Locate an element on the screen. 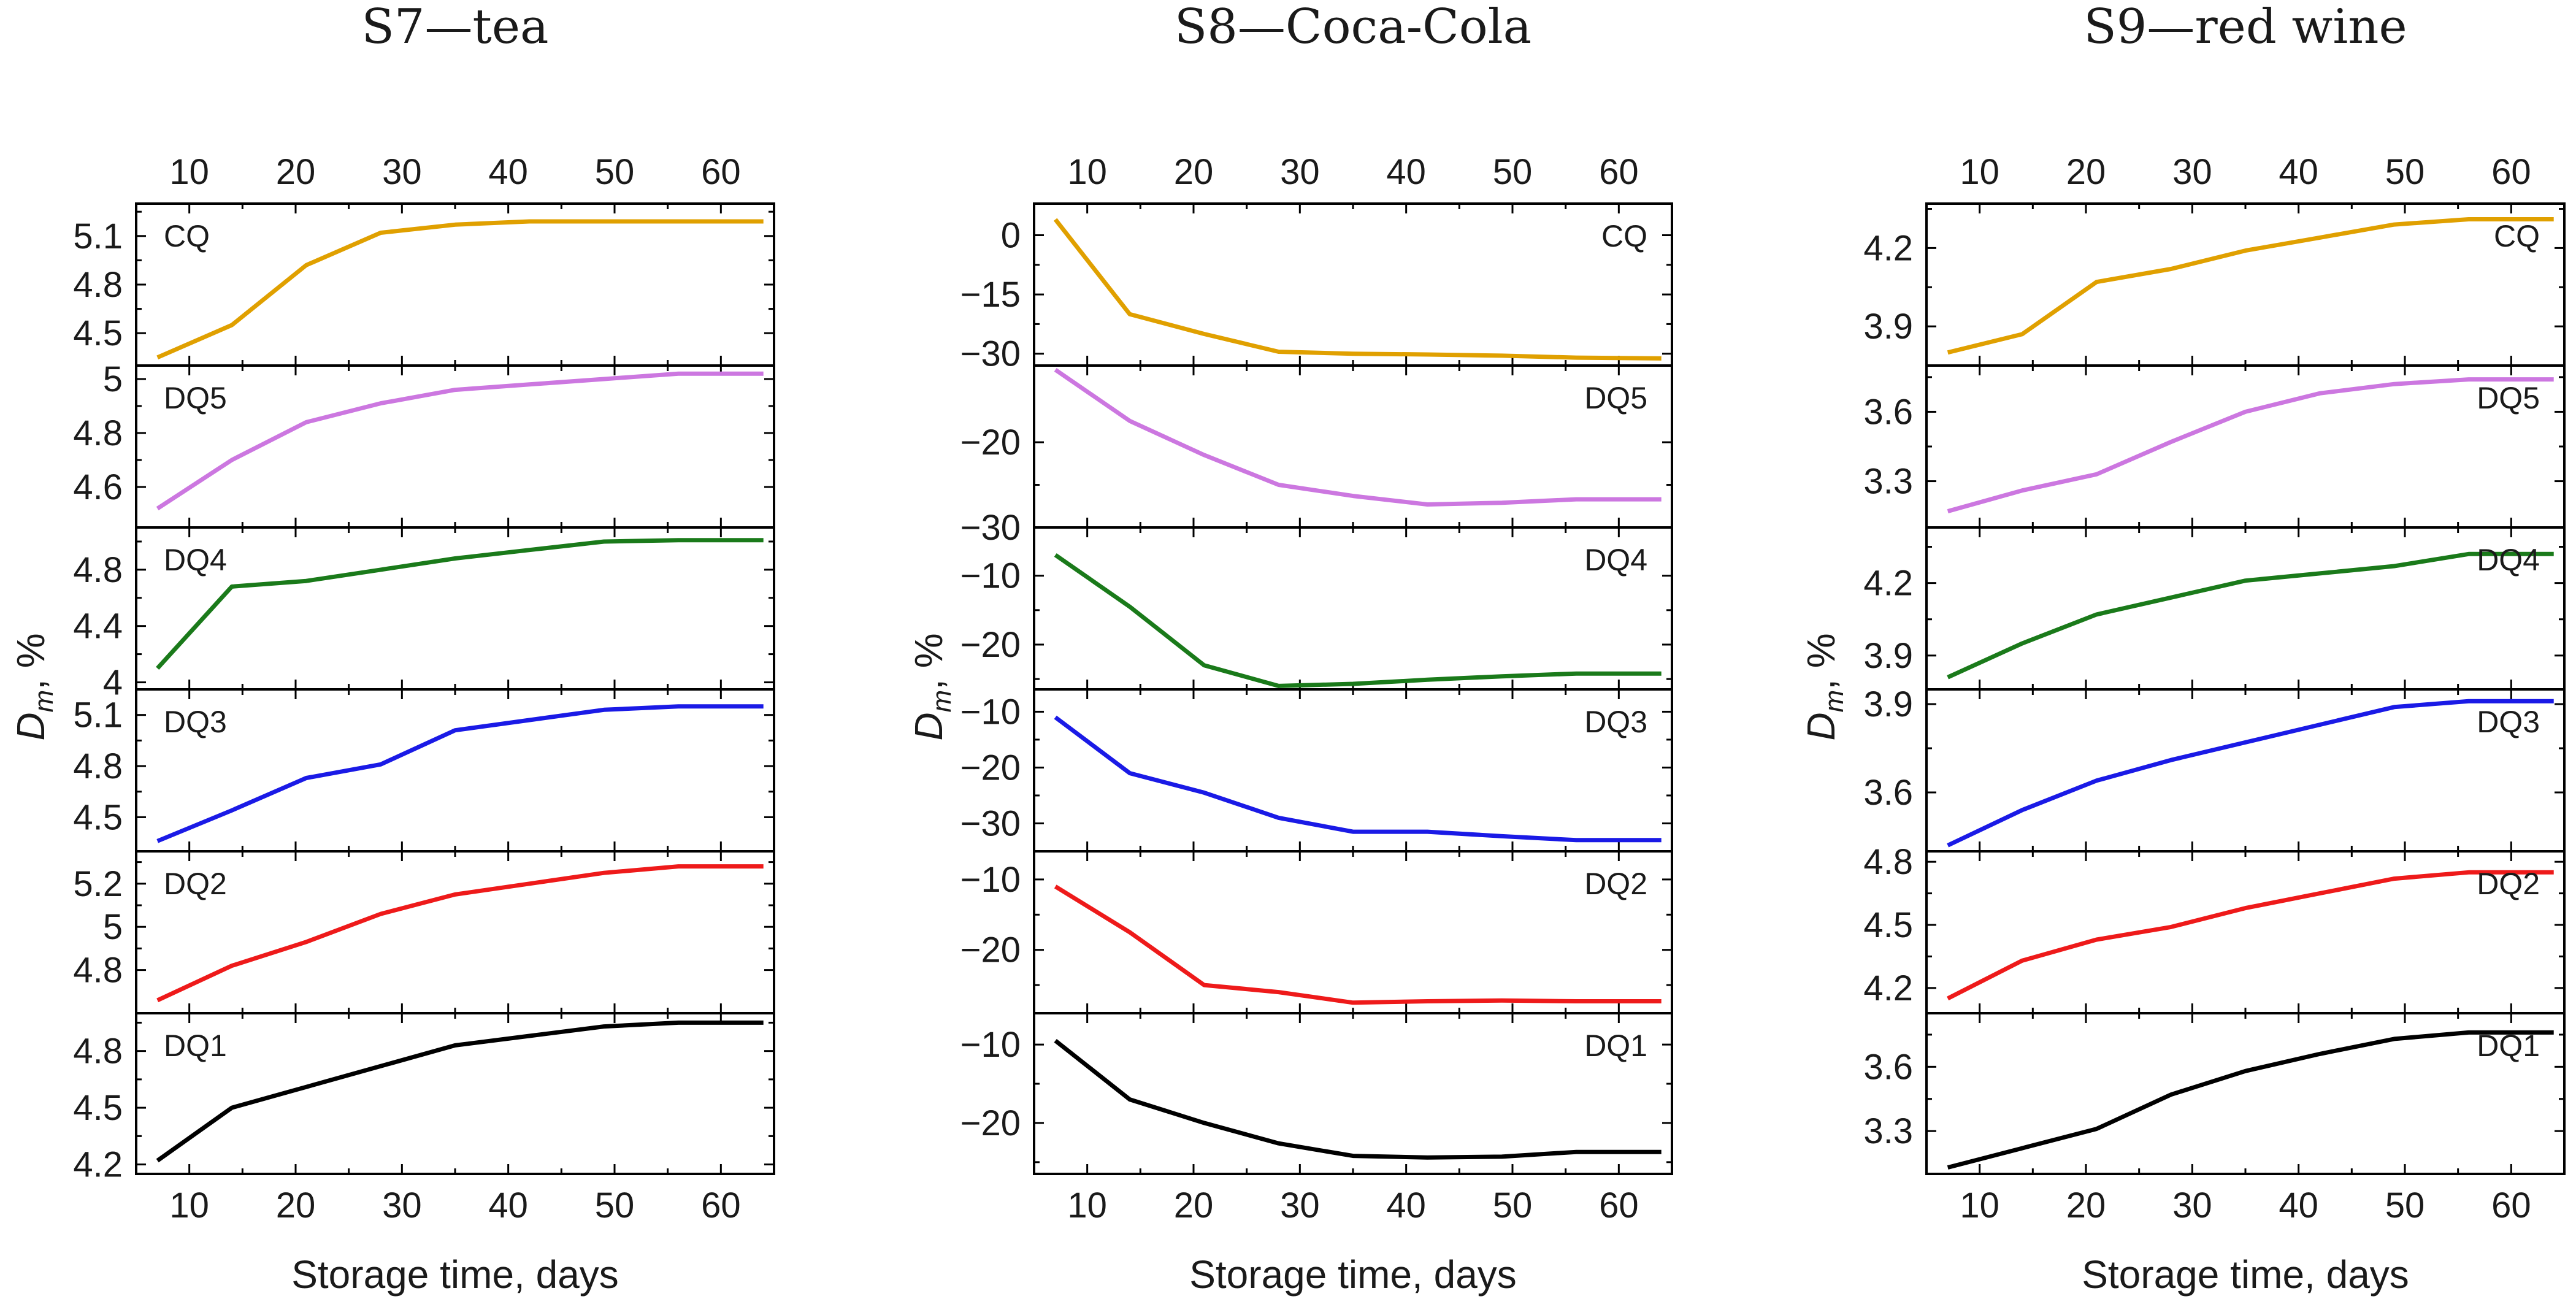 The height and width of the screenshot is (1307, 2576). x-tick-top-label: 40 is located at coordinates (2298, 172).